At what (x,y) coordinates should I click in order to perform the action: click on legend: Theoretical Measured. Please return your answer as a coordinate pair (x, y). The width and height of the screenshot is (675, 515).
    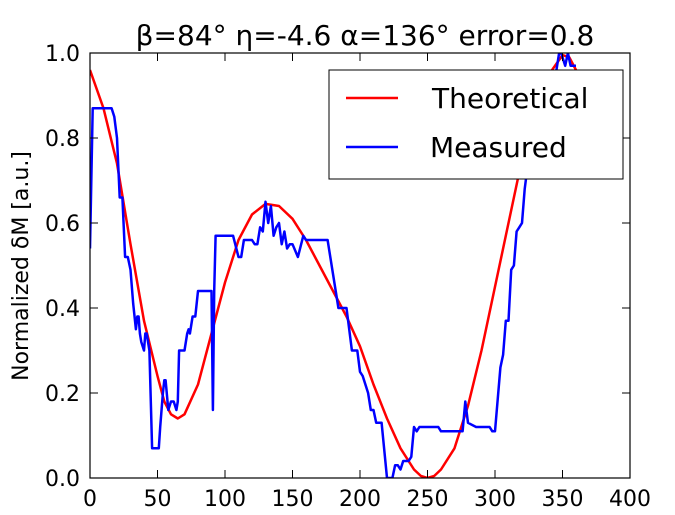
    Looking at the image, I should click on (476, 124).